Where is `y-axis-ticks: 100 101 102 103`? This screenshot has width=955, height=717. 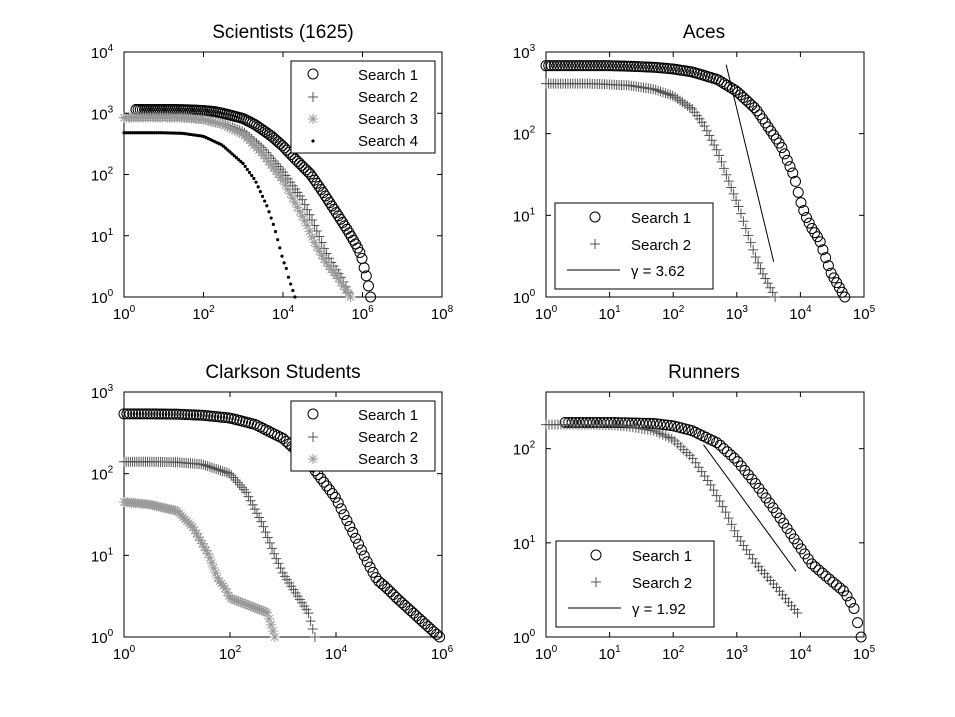 y-axis-ticks: 100 101 102 103 is located at coordinates (266, 515).